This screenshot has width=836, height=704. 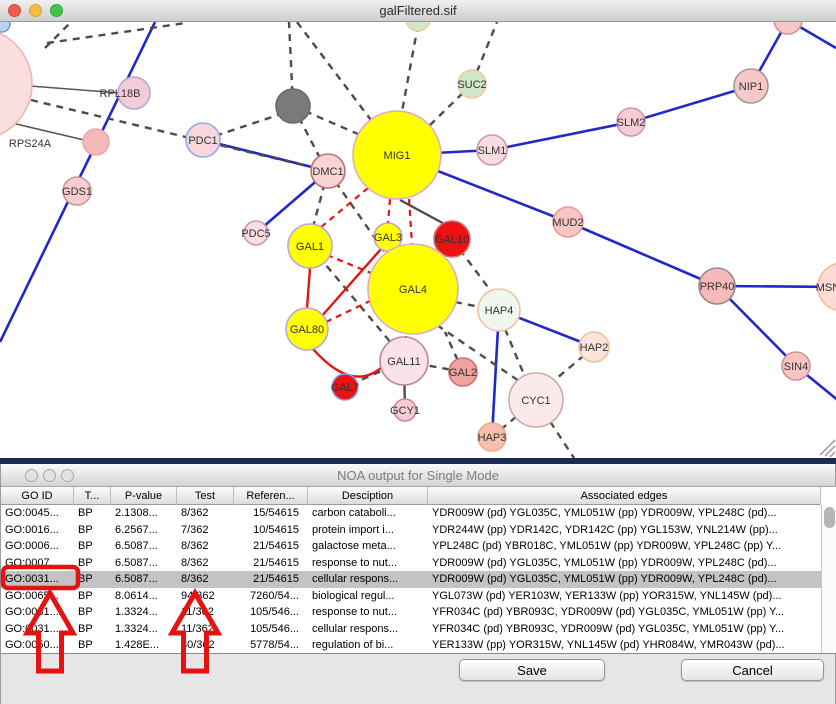 What do you see at coordinates (37, 496) in the screenshot?
I see `column-header-go-id: GO ID` at bounding box center [37, 496].